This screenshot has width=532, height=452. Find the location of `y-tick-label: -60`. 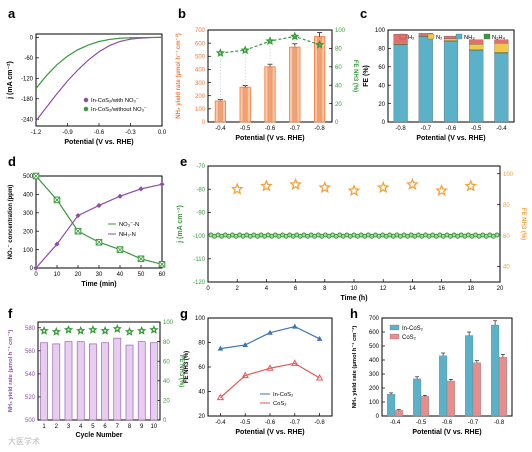

y-tick-label: -60 is located at coordinates (28, 59).